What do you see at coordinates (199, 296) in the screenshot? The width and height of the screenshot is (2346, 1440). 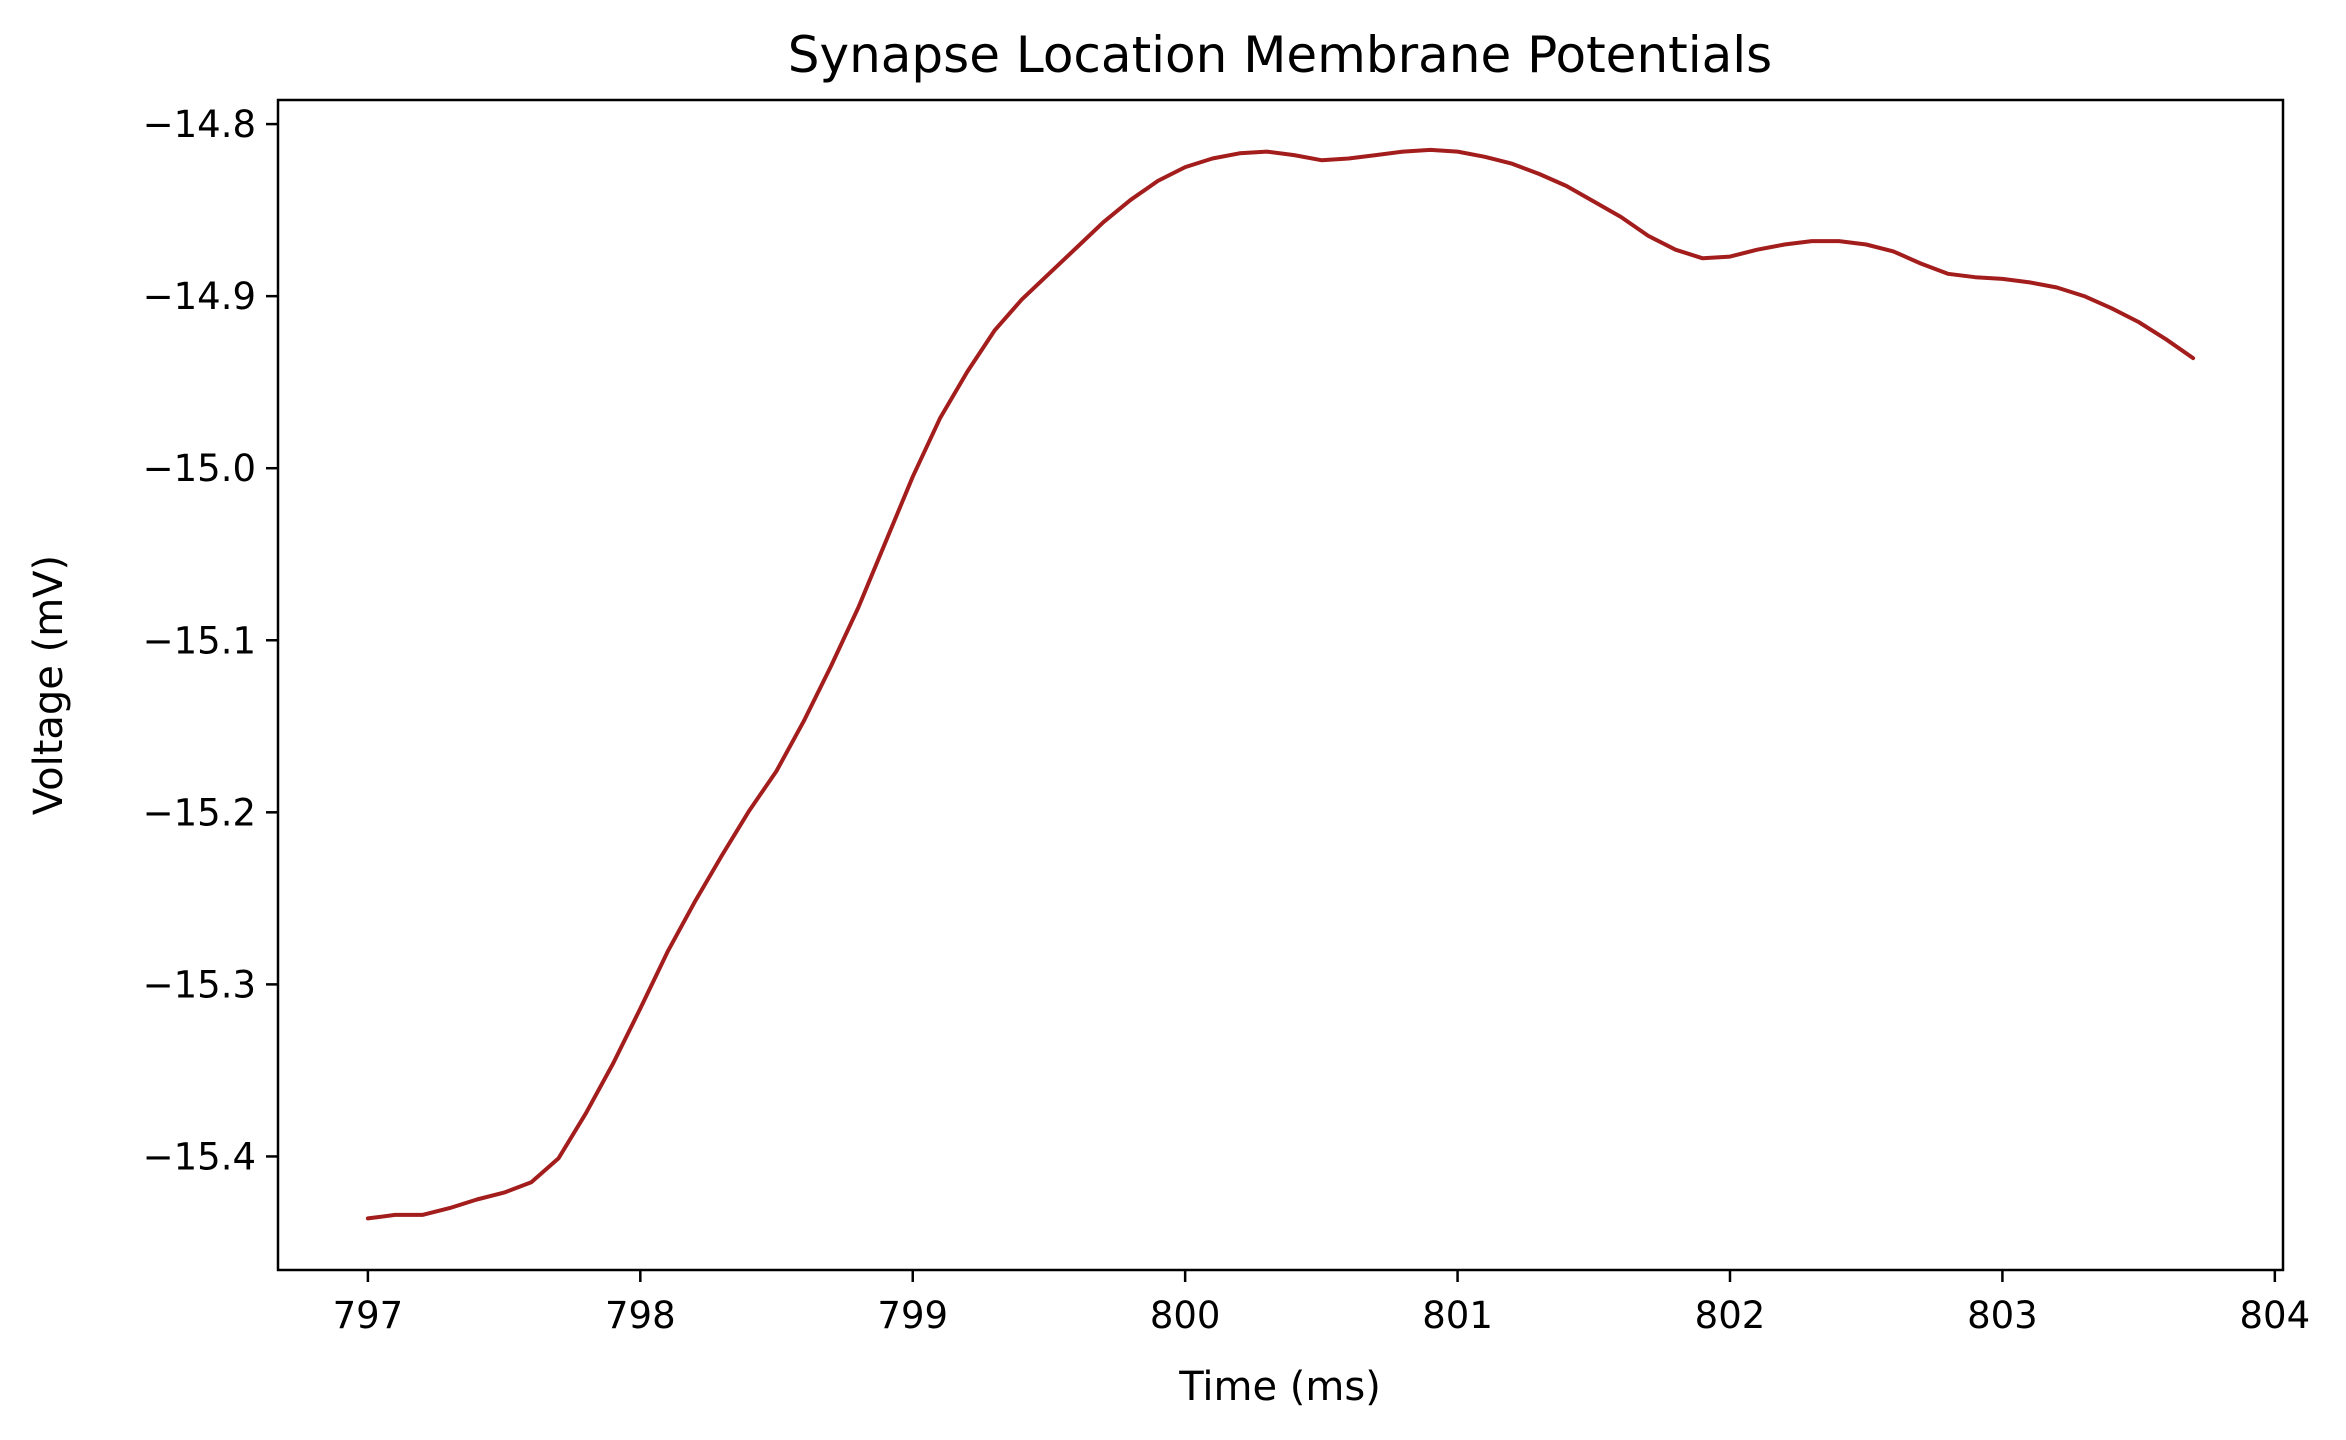 I see `y-tick-label: −14.9` at bounding box center [199, 296].